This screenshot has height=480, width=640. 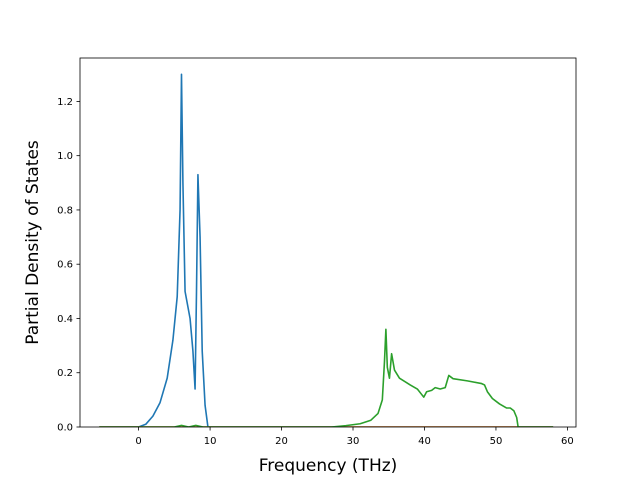 I want to click on y-tick-label: 1.0, so click(x=65, y=156).